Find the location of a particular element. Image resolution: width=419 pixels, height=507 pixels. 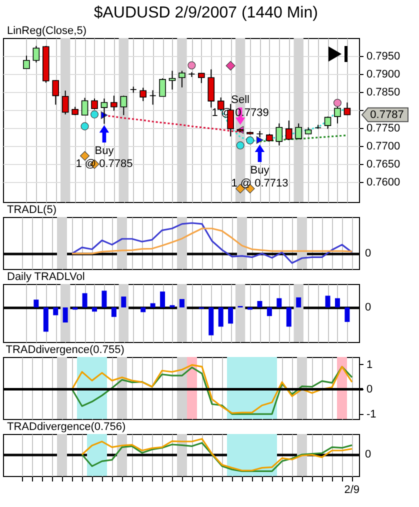

y-tick-label: 1 is located at coordinates (369, 364).